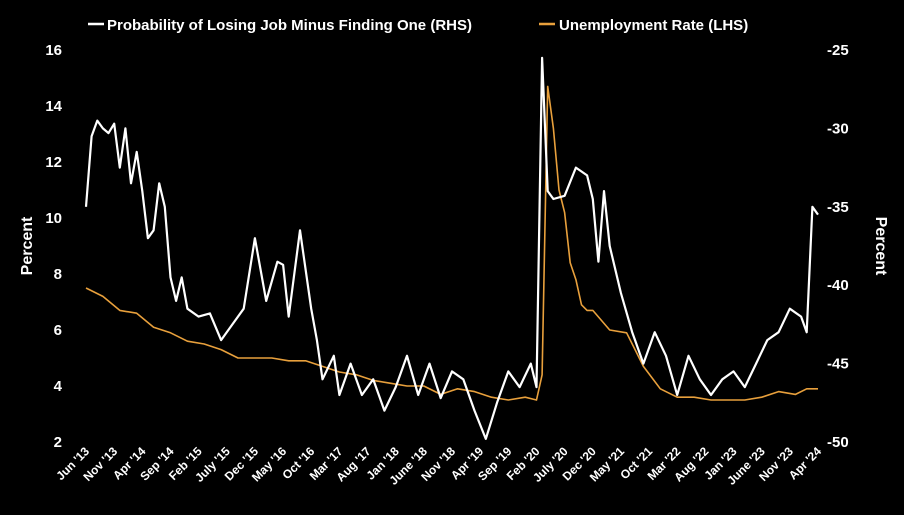 The width and height of the screenshot is (904, 515). What do you see at coordinates (838, 50) in the screenshot?
I see `right-tick-label: -25` at bounding box center [838, 50].